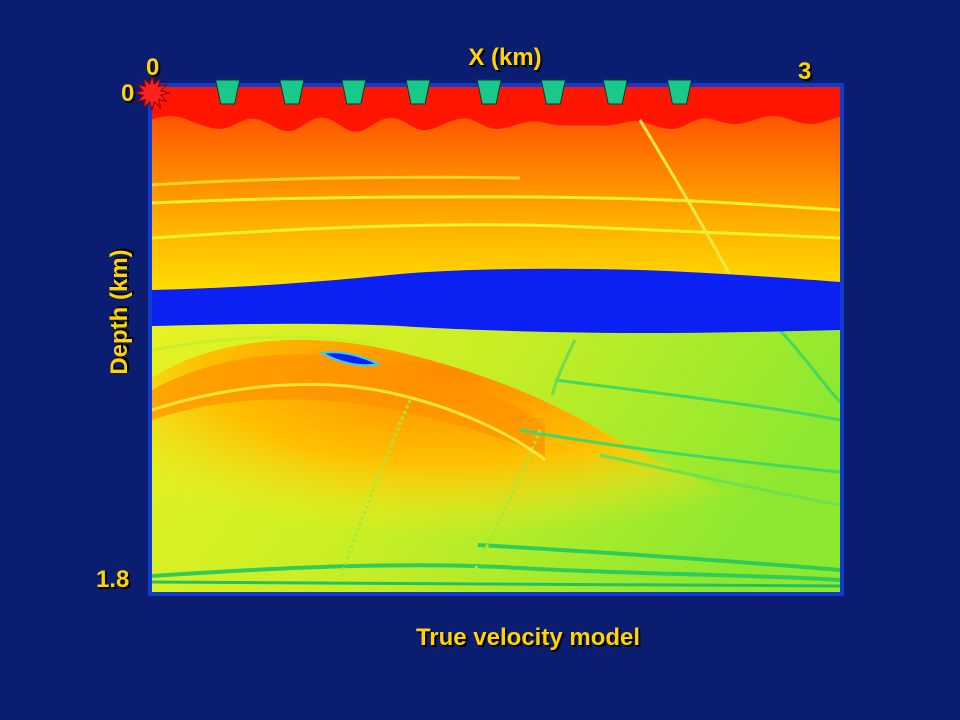 Image resolution: width=960 pixels, height=720 pixels. I want to click on low-velocity-lens, so click(350, 359).